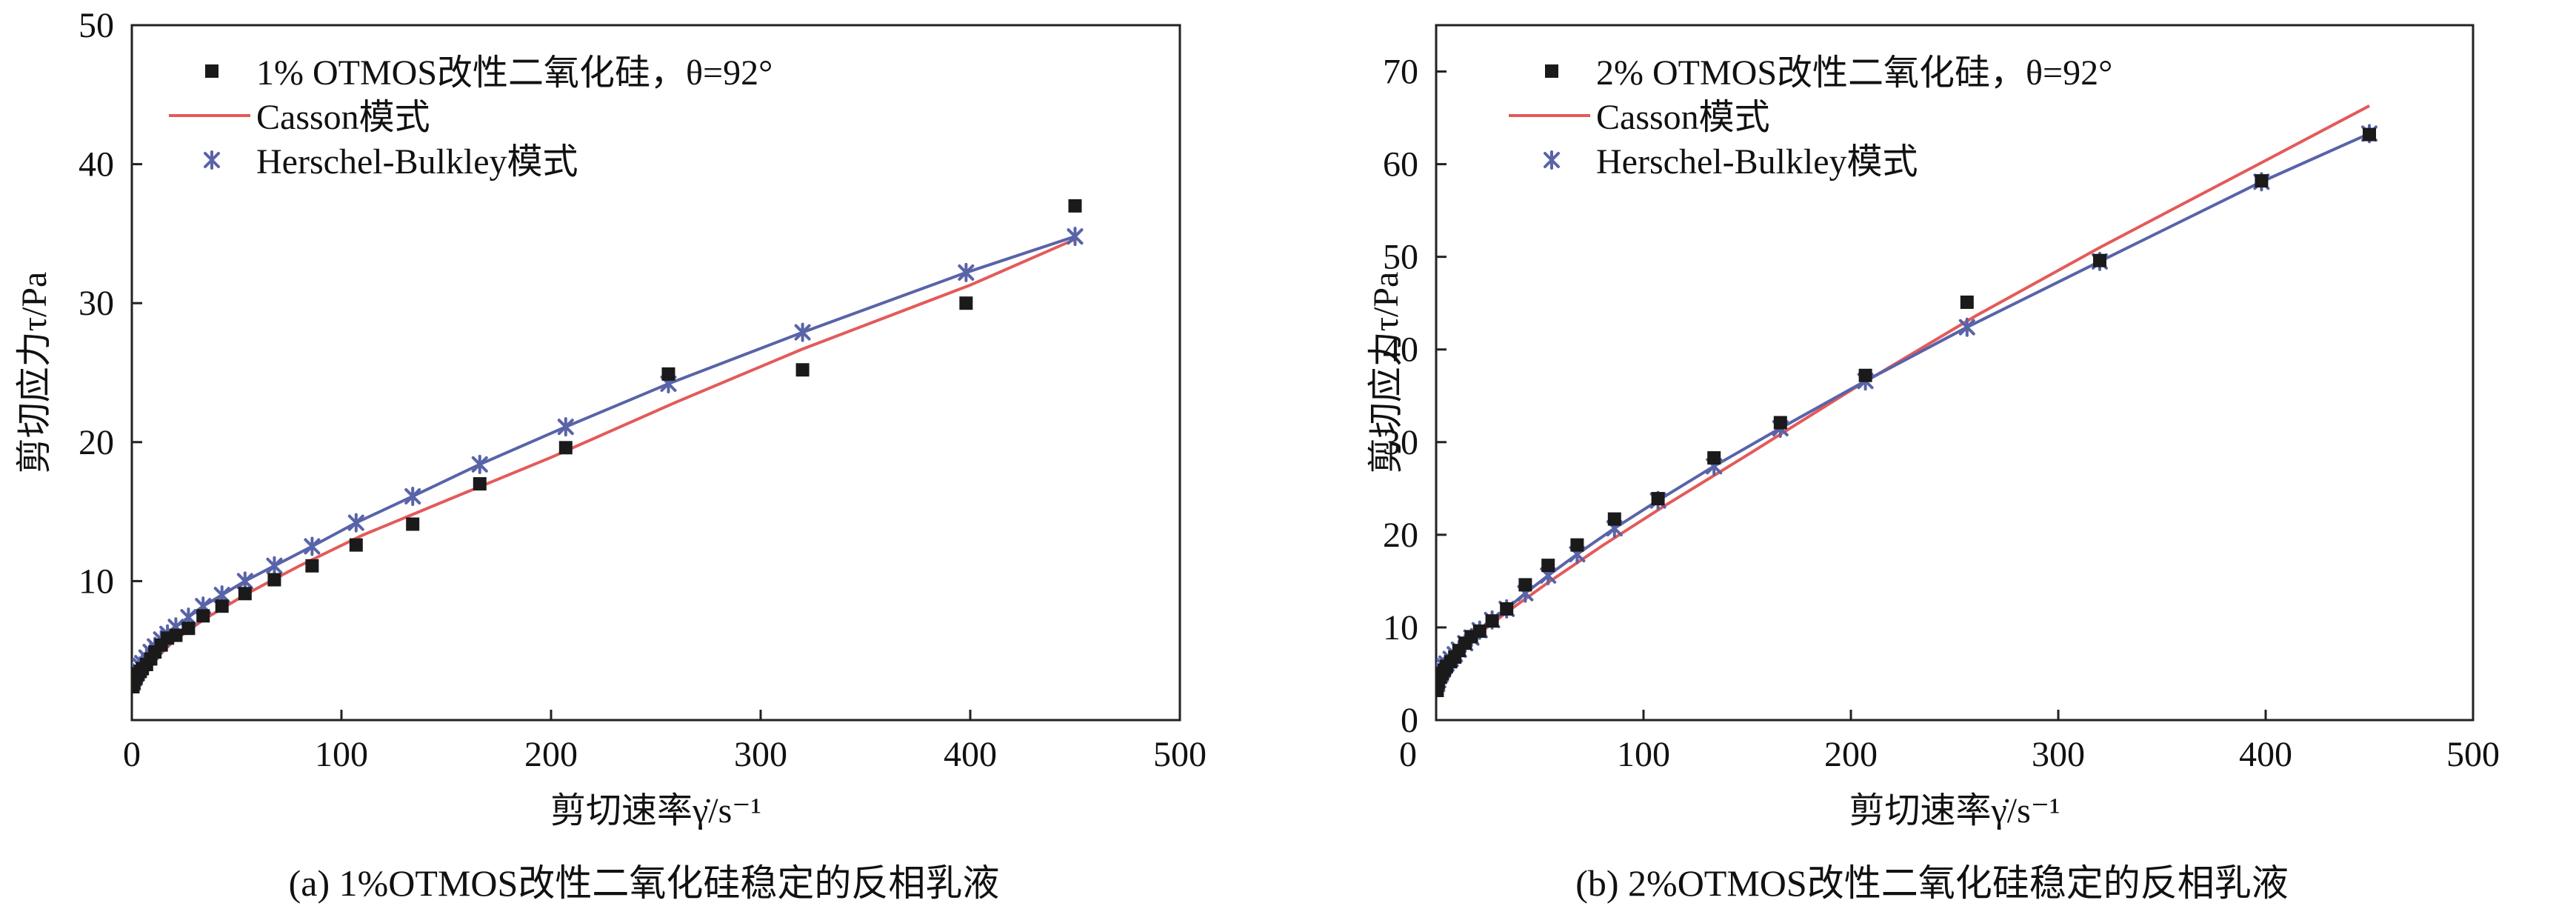 This screenshot has height=909, width=2576. I want to click on legend-data-label: 1% OTMOS改性二氧化硅，θ=92°, so click(514, 73).